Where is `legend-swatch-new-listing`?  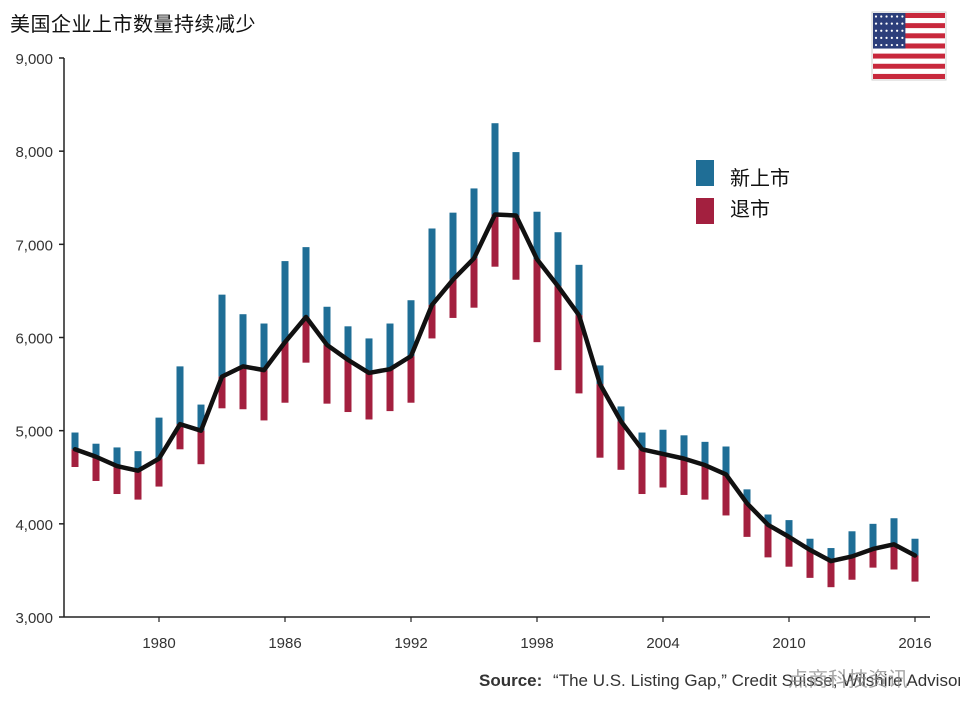
legend-swatch-new-listing is located at coordinates (705, 173).